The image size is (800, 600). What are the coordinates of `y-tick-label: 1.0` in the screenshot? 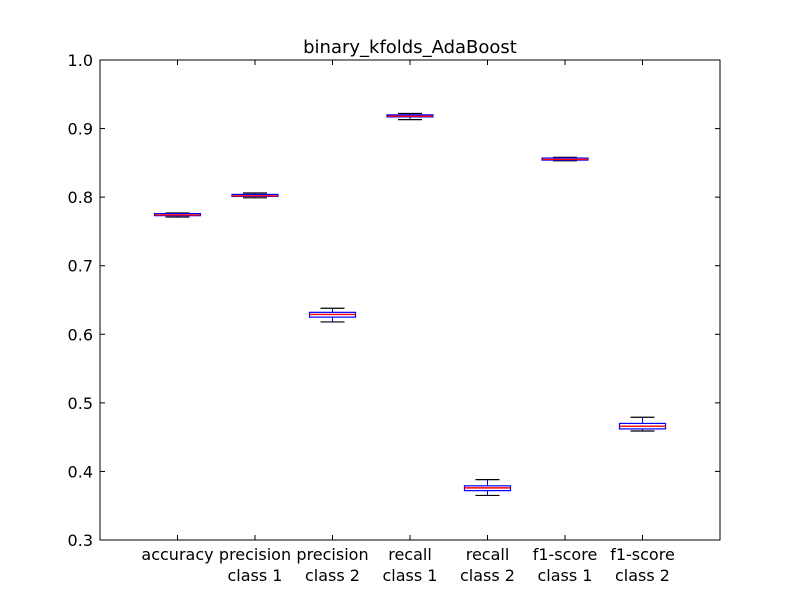 It's located at (80, 60).